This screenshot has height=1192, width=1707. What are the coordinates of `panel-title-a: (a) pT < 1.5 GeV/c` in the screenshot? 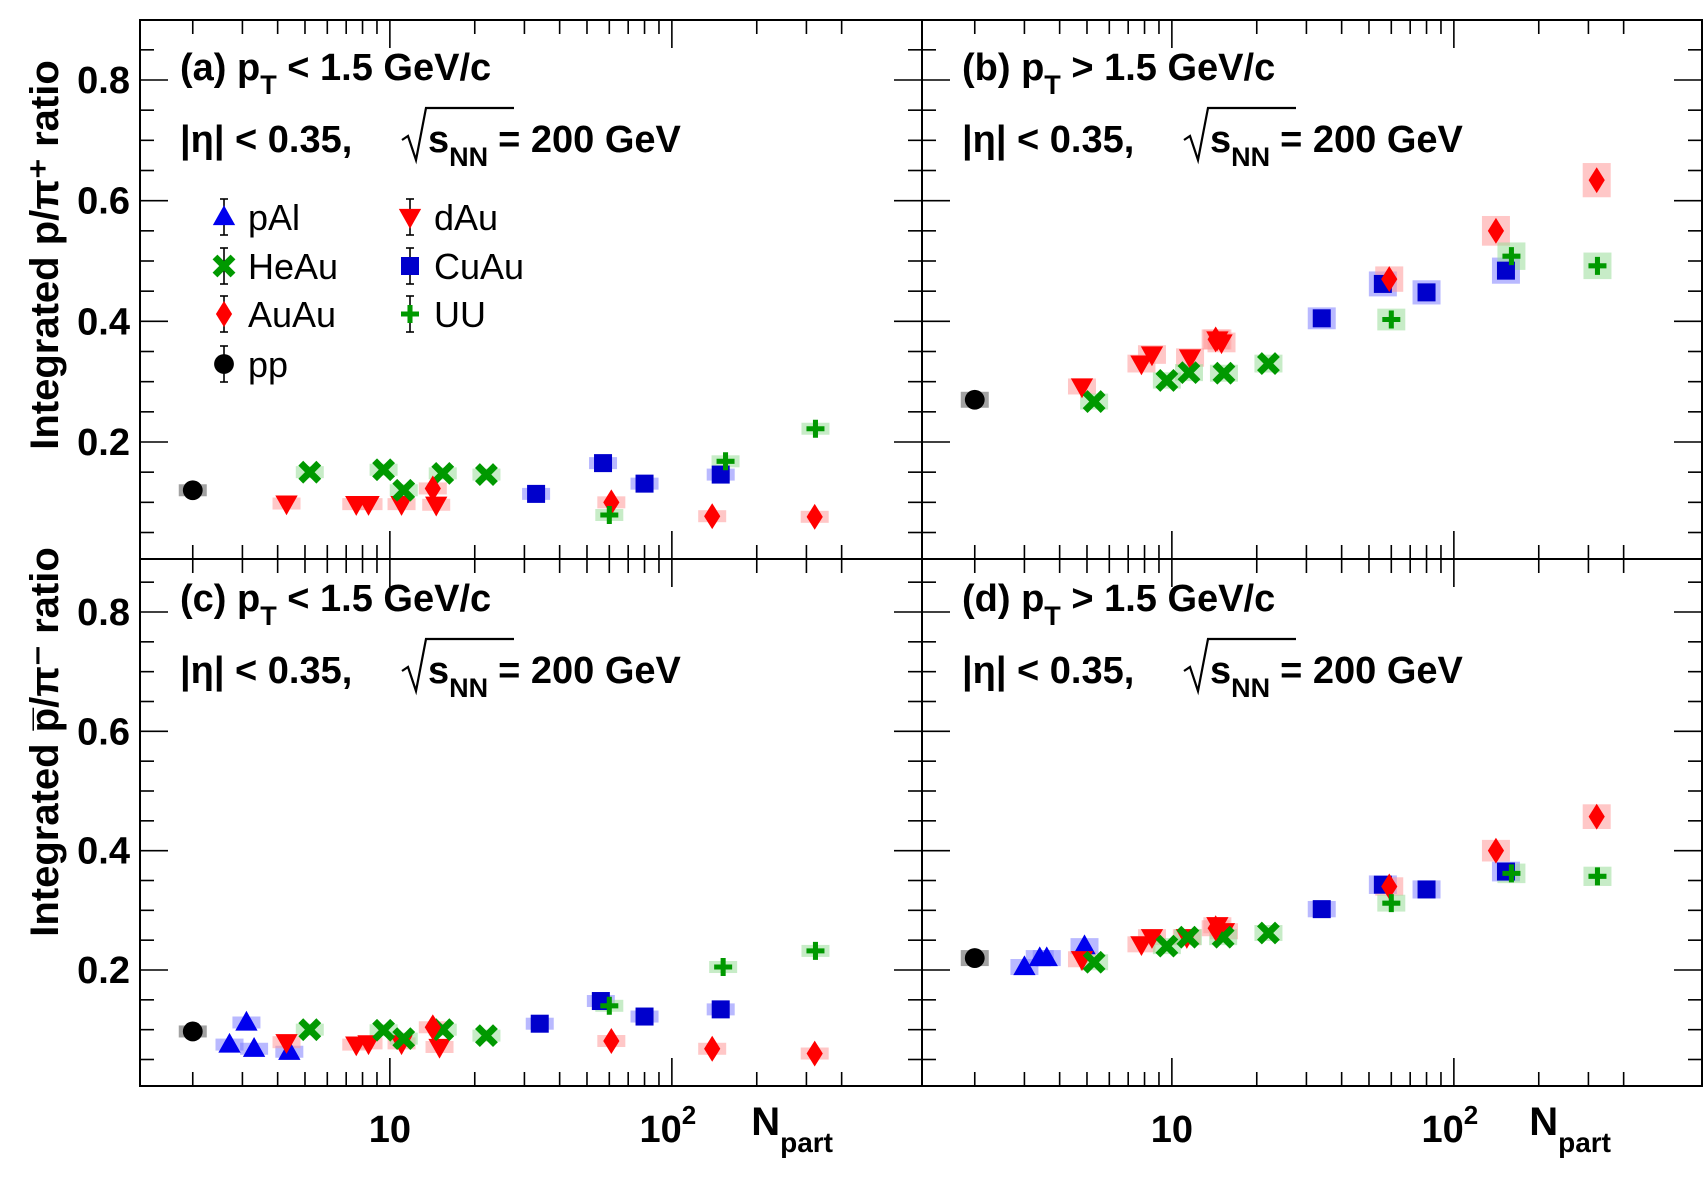 It's located at (335, 73).